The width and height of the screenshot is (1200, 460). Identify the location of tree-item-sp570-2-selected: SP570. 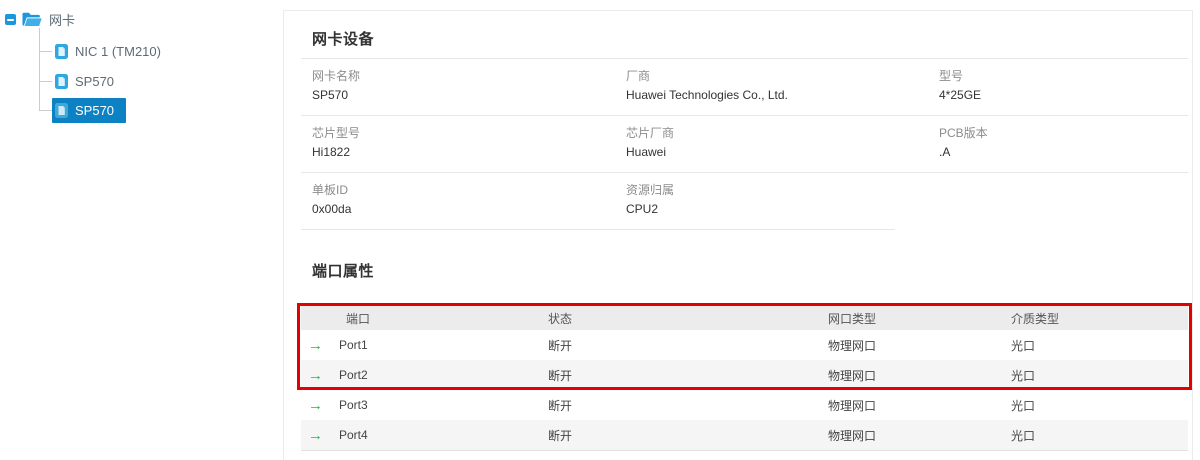
(89, 110).